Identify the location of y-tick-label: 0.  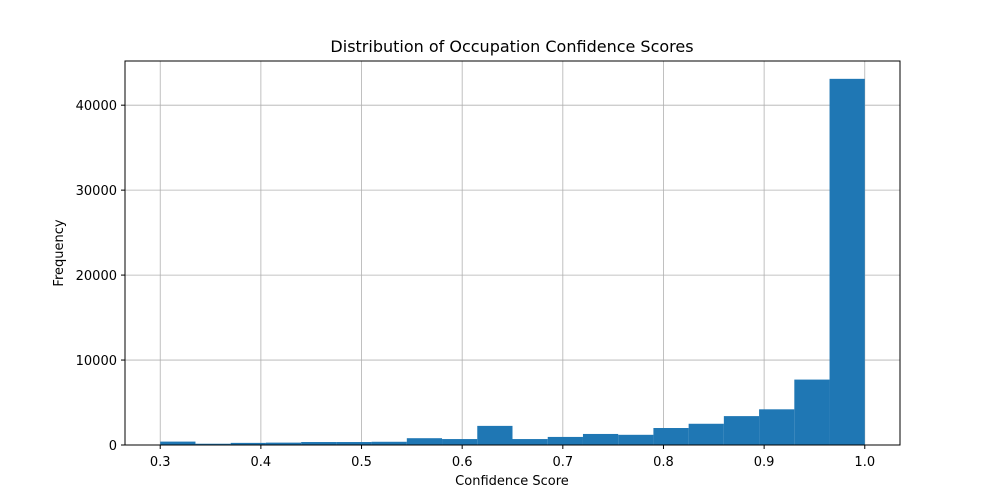
(113, 446).